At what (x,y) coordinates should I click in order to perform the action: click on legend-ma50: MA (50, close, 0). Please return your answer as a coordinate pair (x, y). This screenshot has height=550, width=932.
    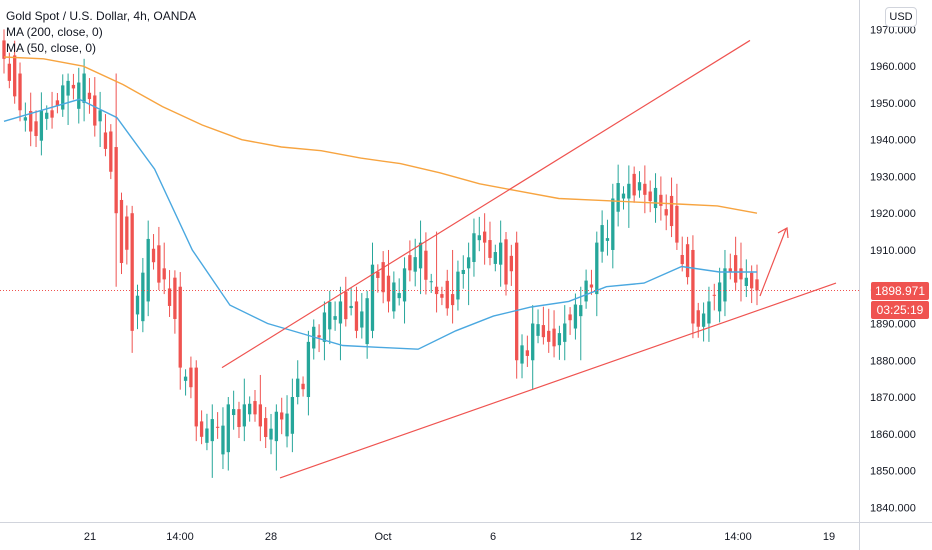
    Looking at the image, I should click on (51, 48).